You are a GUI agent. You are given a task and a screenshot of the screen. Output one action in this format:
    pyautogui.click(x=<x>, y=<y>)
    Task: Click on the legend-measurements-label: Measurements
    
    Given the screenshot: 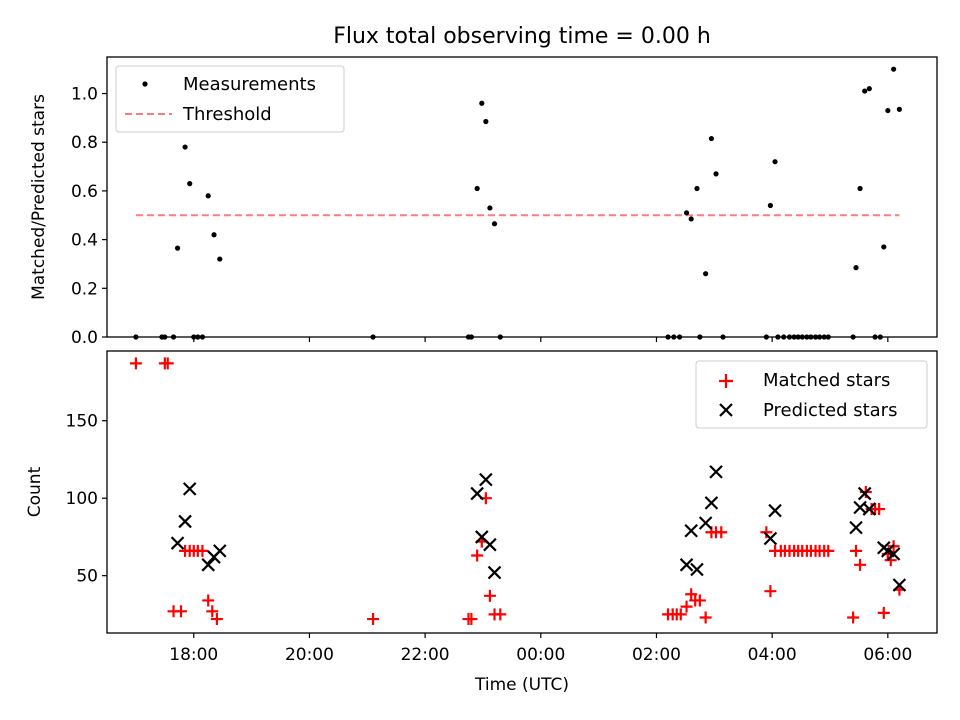 What is the action you would take?
    pyautogui.click(x=249, y=84)
    